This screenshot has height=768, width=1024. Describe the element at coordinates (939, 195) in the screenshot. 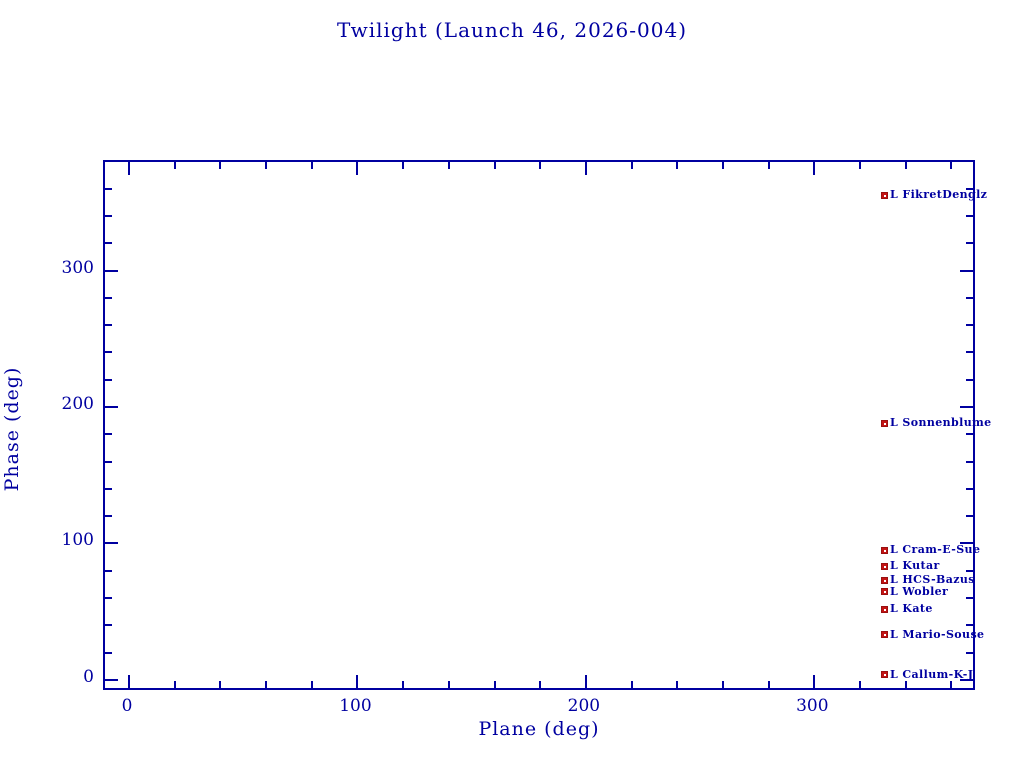

I see `data-point-label: L FikretDenglz` at that location.